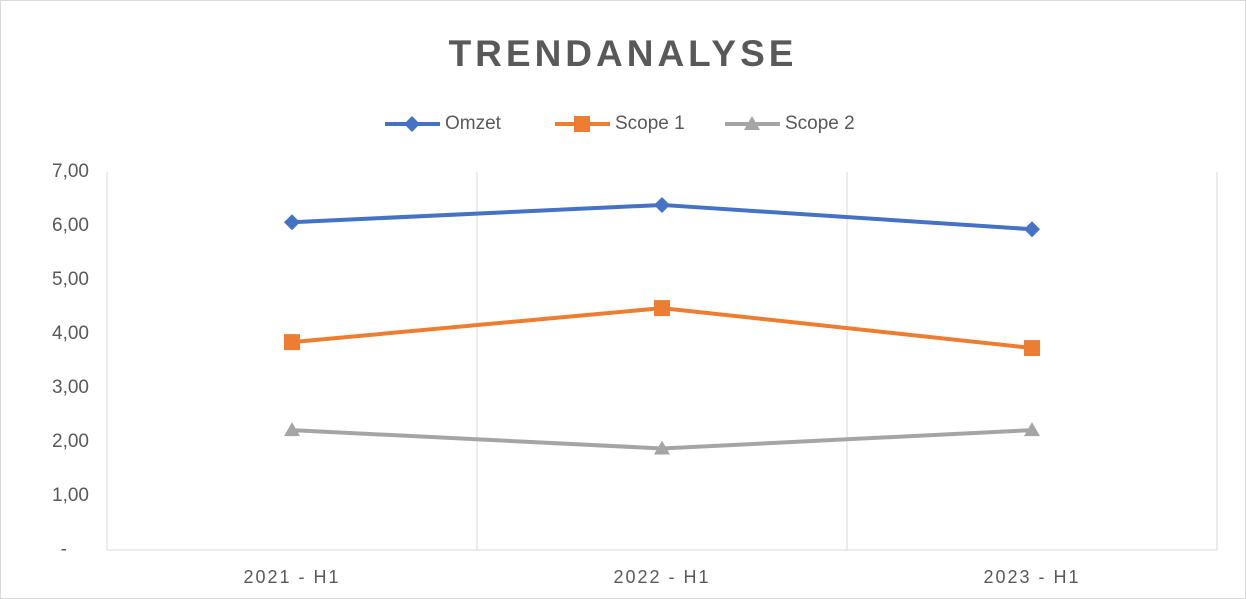 The image size is (1246, 599). What do you see at coordinates (70, 171) in the screenshot?
I see `y-tick-label: 7,00` at bounding box center [70, 171].